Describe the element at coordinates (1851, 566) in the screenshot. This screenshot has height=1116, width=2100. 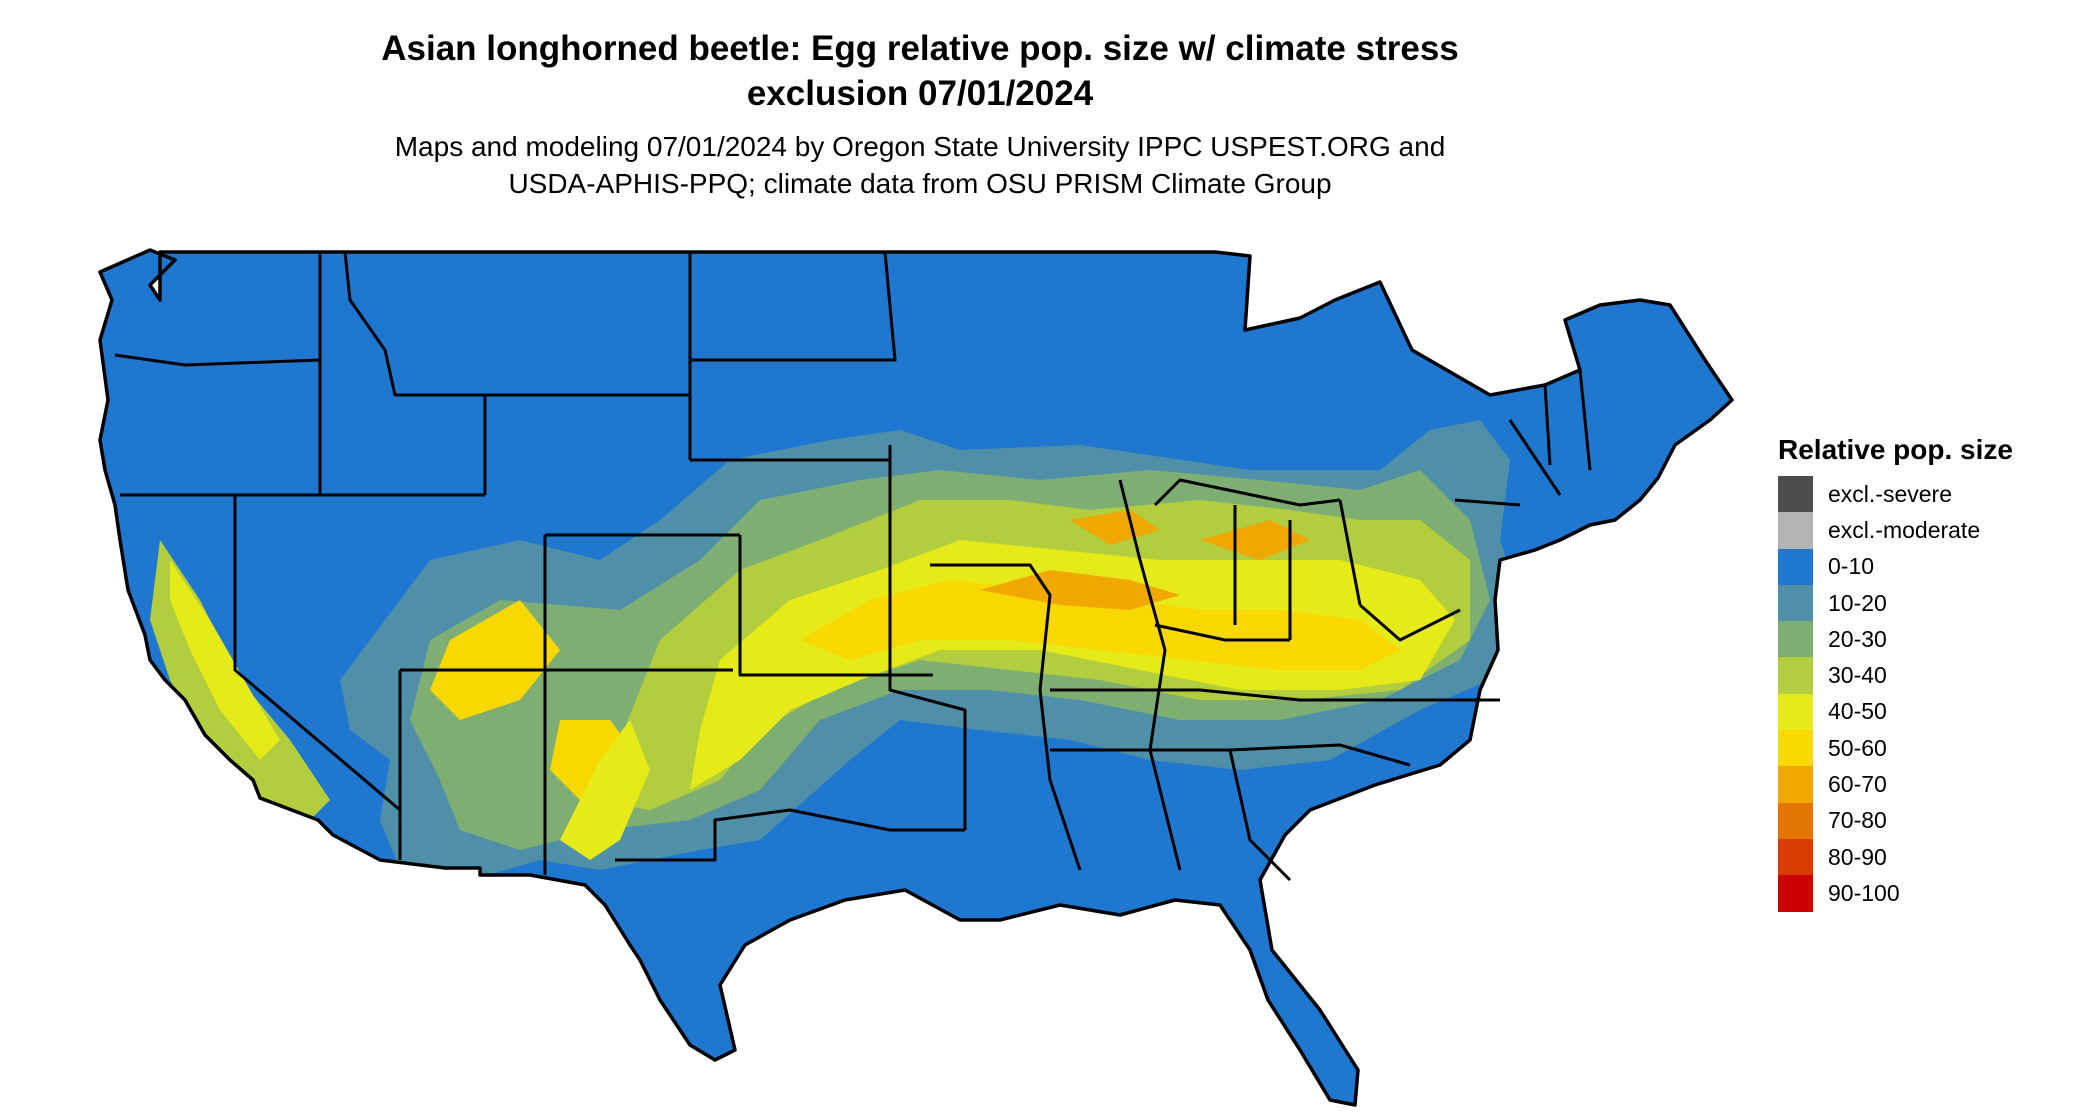
I see `legend-label: 0-10` at that location.